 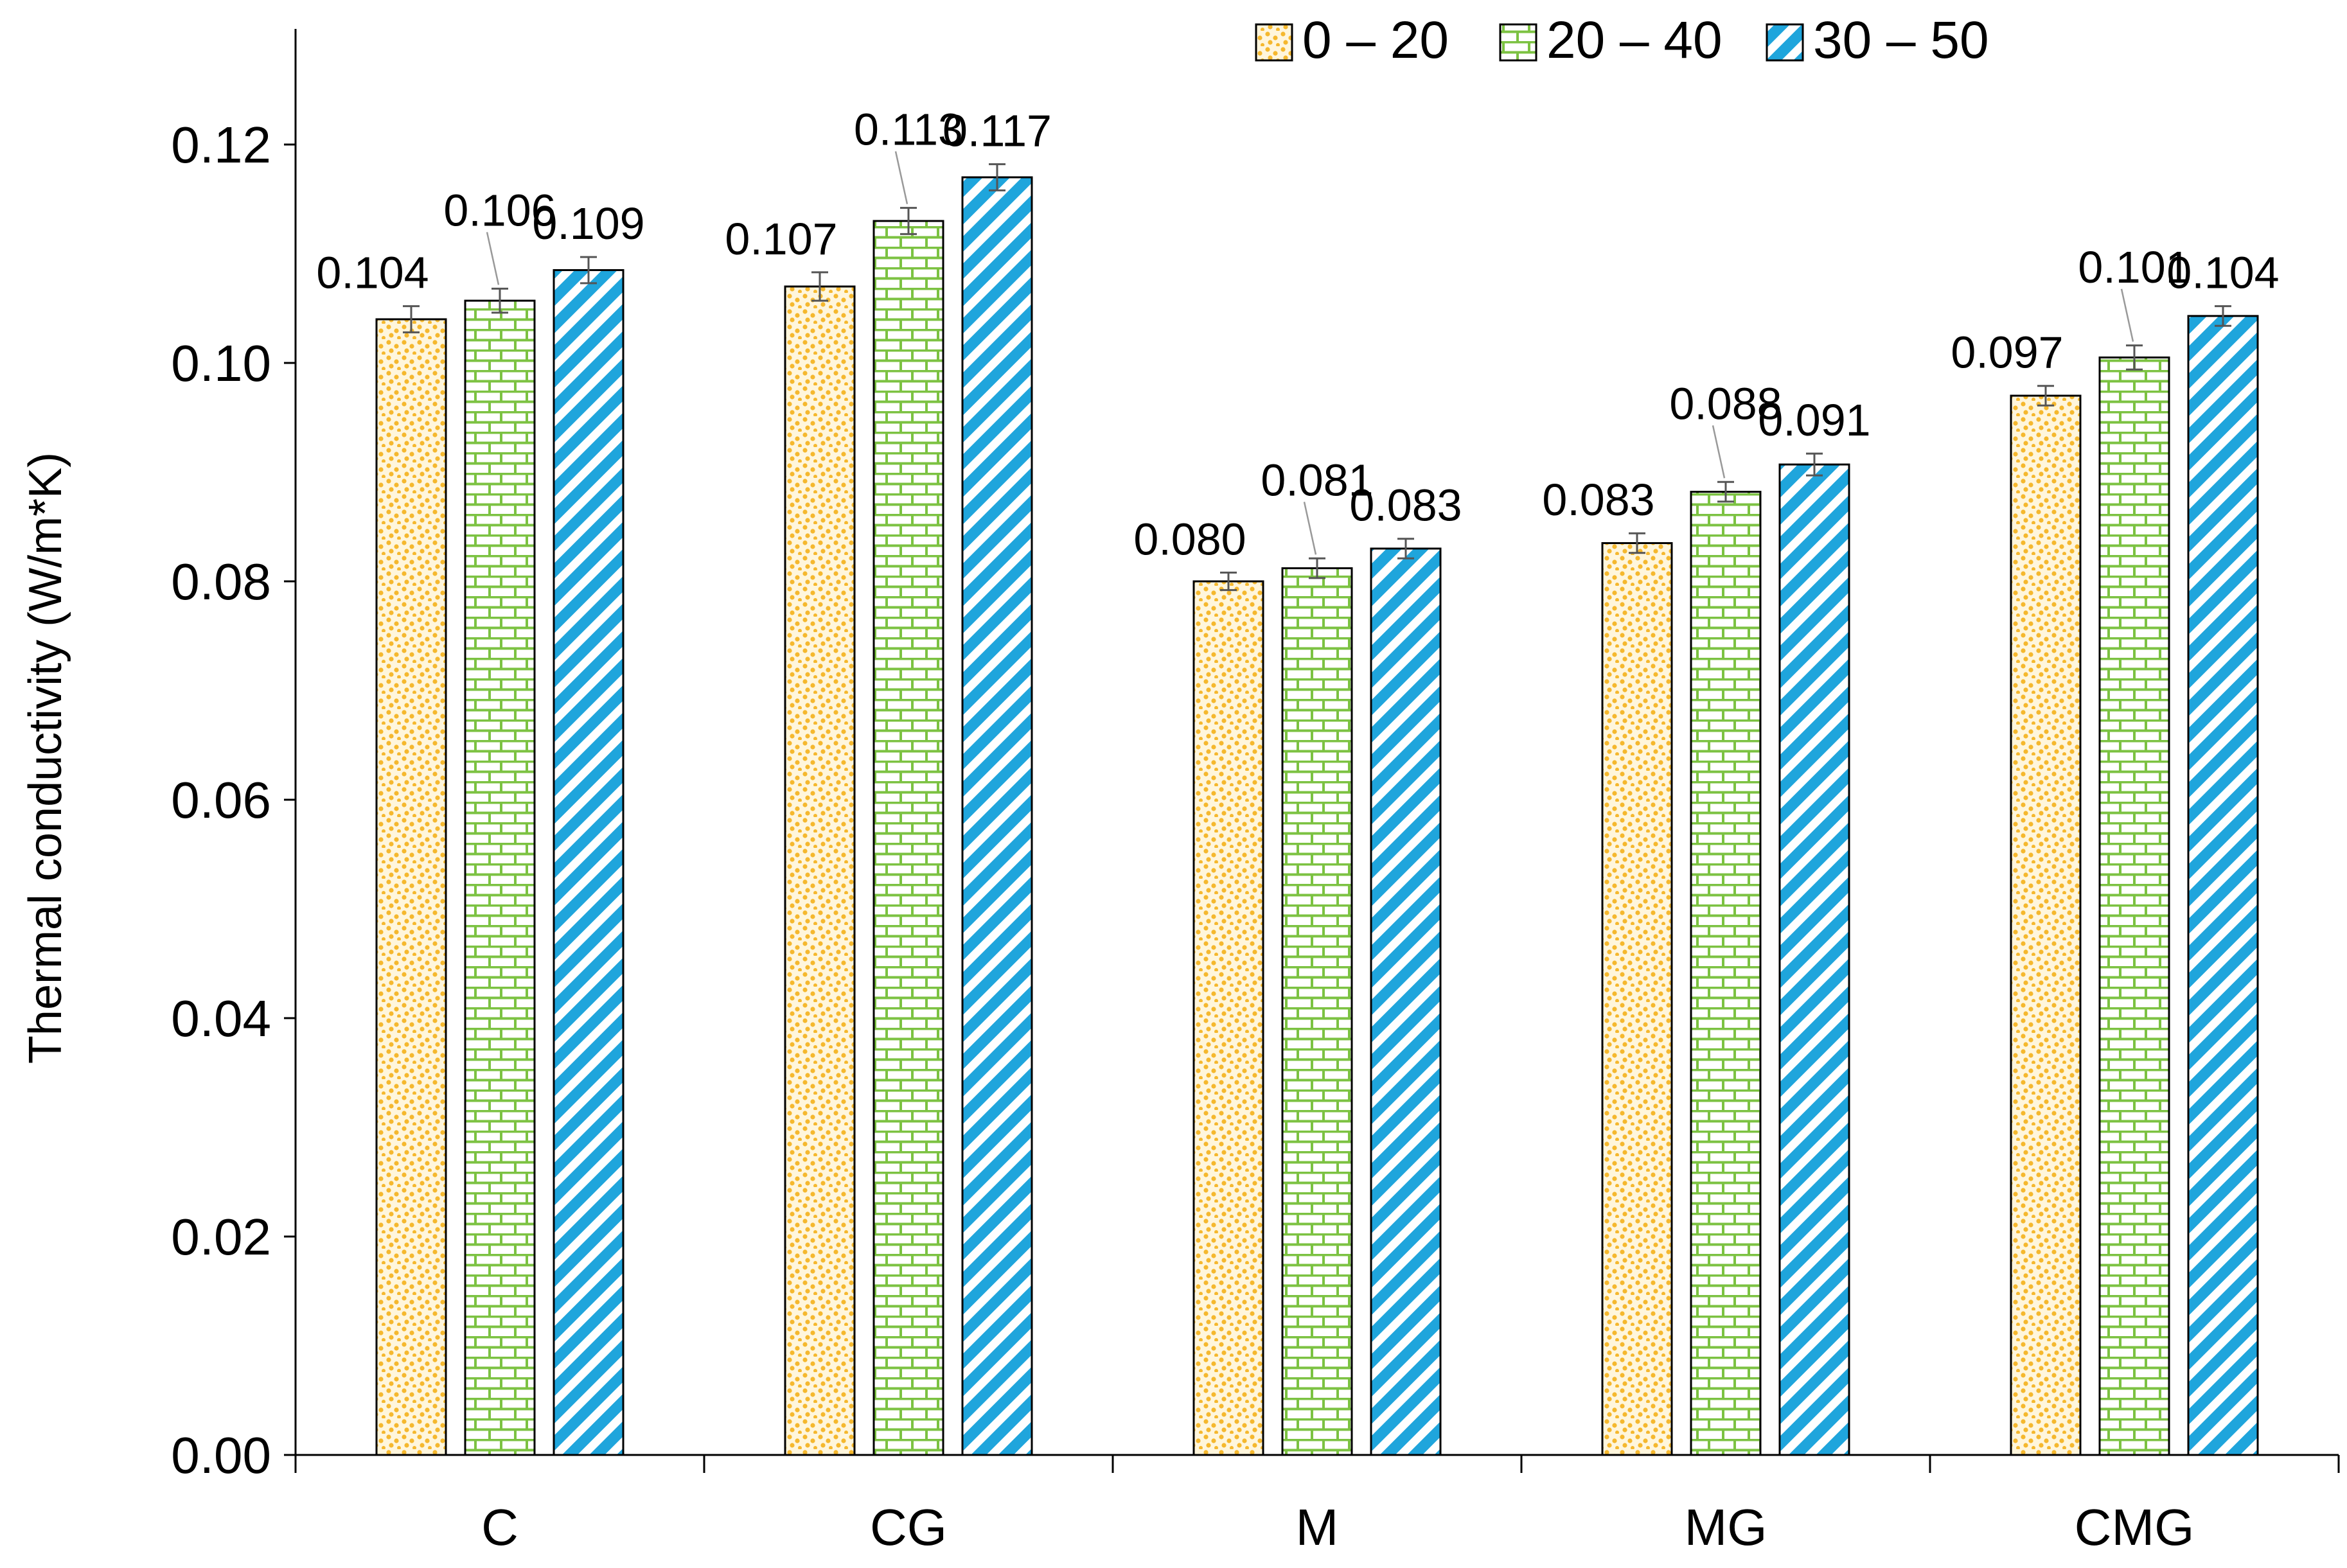 What do you see at coordinates (1317, 480) in the screenshot?
I see `data-label: 0.081` at bounding box center [1317, 480].